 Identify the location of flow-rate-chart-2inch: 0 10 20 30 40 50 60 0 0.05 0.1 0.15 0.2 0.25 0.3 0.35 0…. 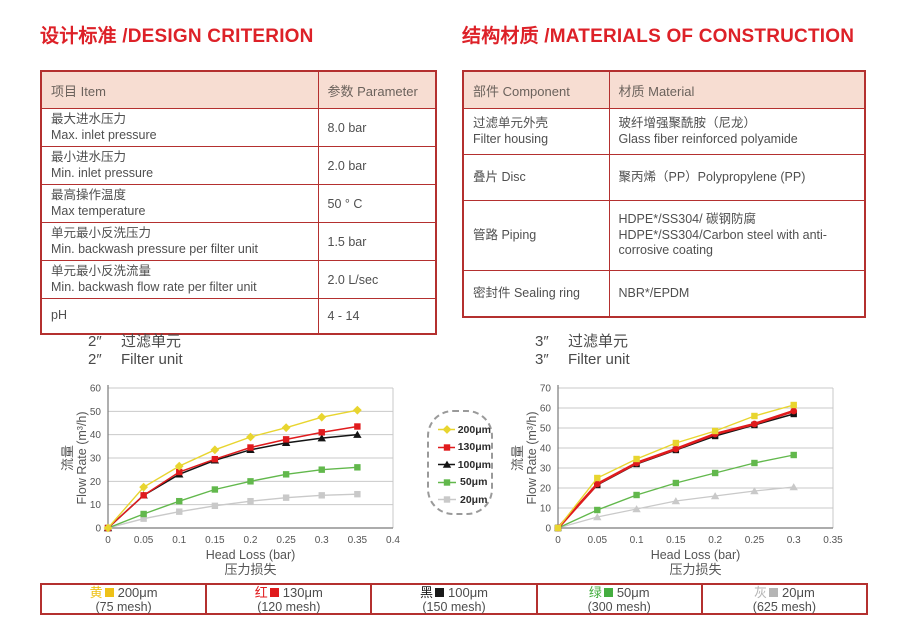
(230, 481).